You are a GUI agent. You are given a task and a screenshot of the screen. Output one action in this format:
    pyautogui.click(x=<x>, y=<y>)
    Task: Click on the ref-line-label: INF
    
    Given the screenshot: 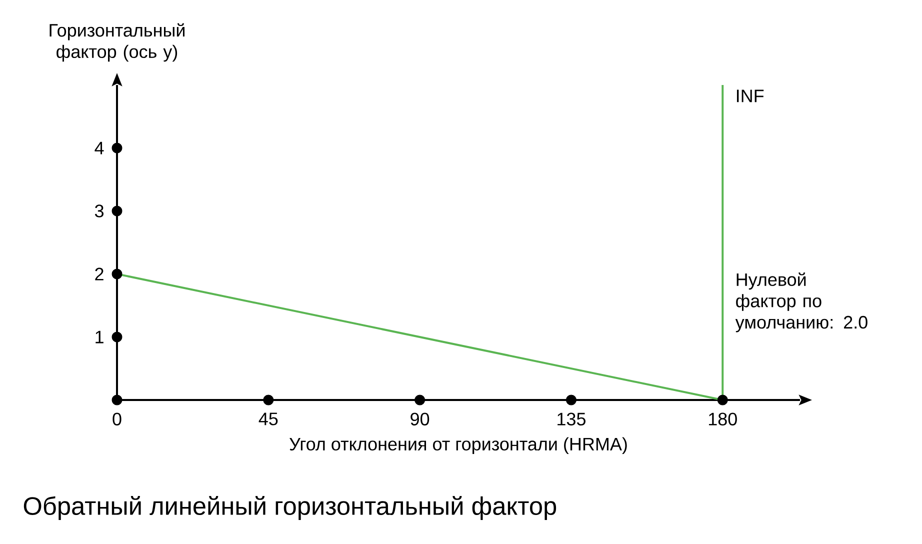 What is the action you would take?
    pyautogui.click(x=750, y=96)
    